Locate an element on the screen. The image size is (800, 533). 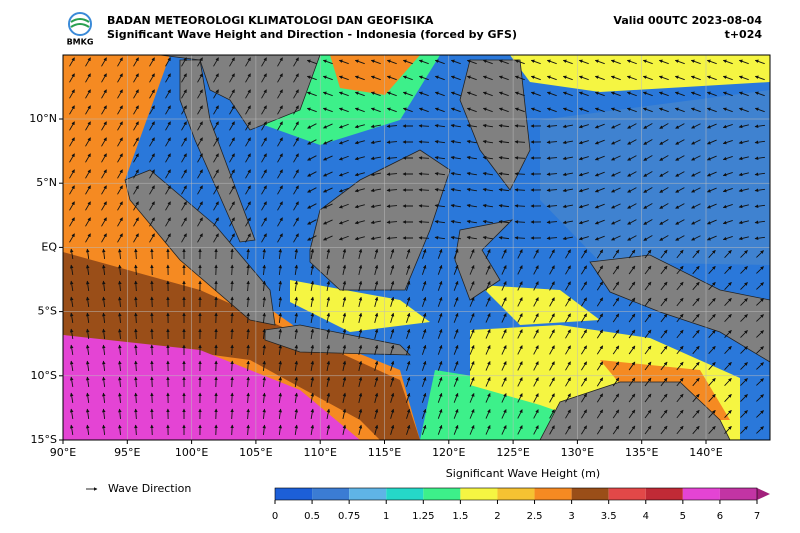
colorbar-frame is located at coordinates (516, 494).